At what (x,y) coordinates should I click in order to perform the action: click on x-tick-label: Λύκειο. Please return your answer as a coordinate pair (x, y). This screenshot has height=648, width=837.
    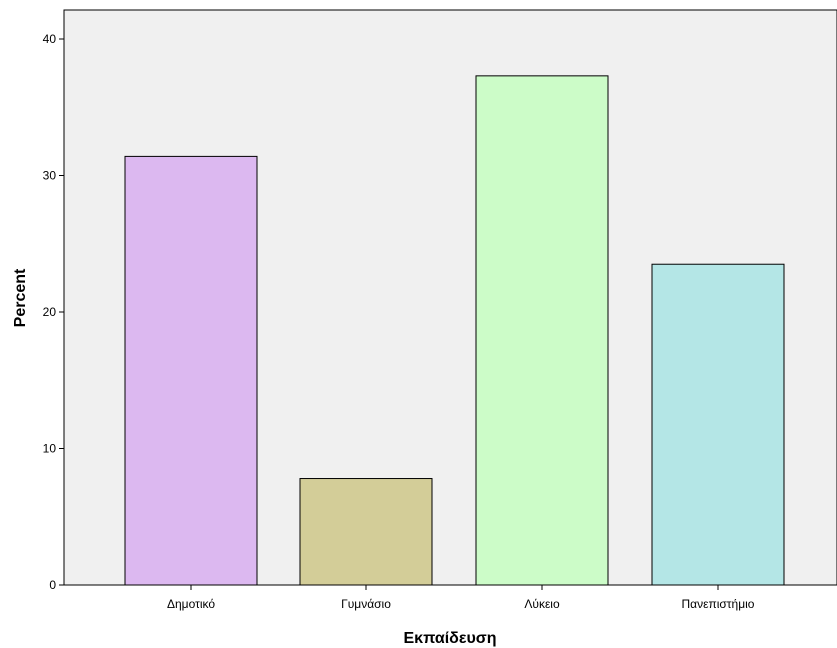
    Looking at the image, I should click on (542, 604).